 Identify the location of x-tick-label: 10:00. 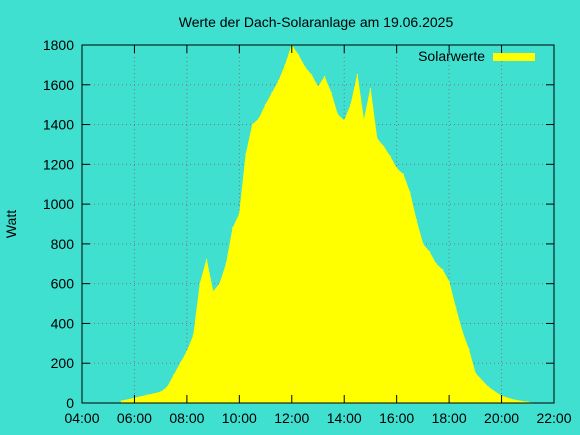
(239, 418).